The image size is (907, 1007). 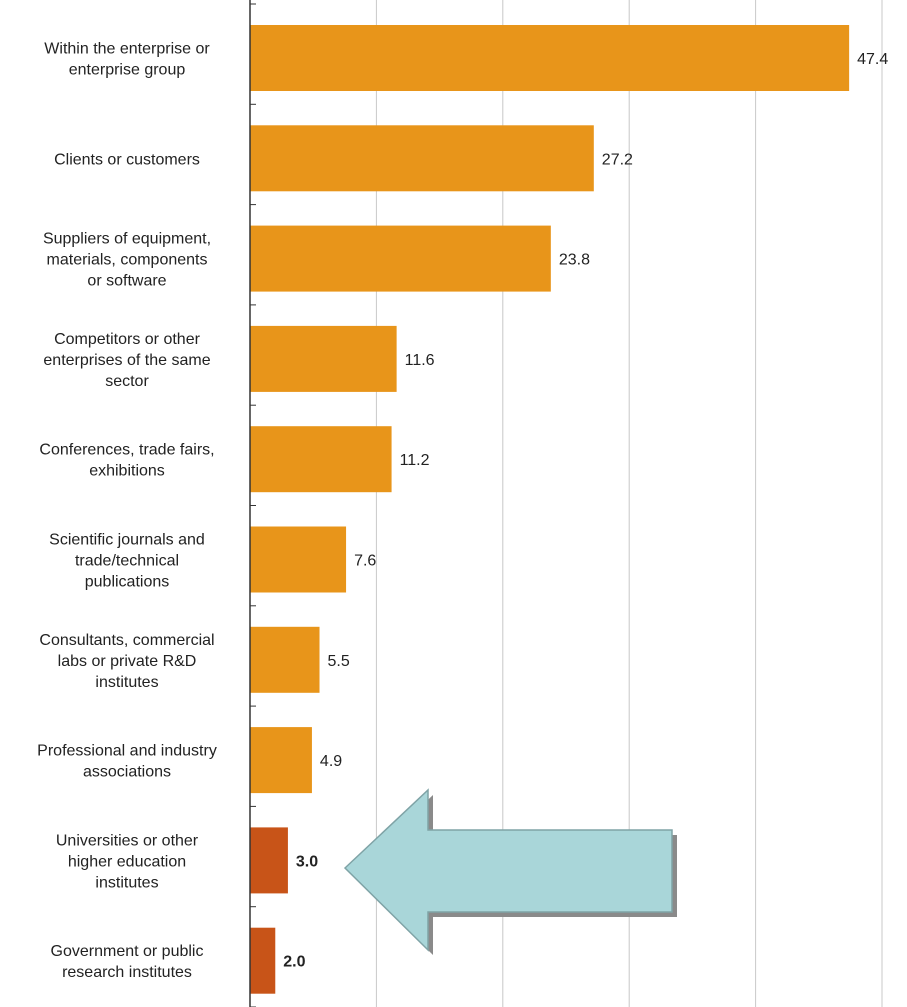 I want to click on value-label: 7.6, so click(x=365, y=561).